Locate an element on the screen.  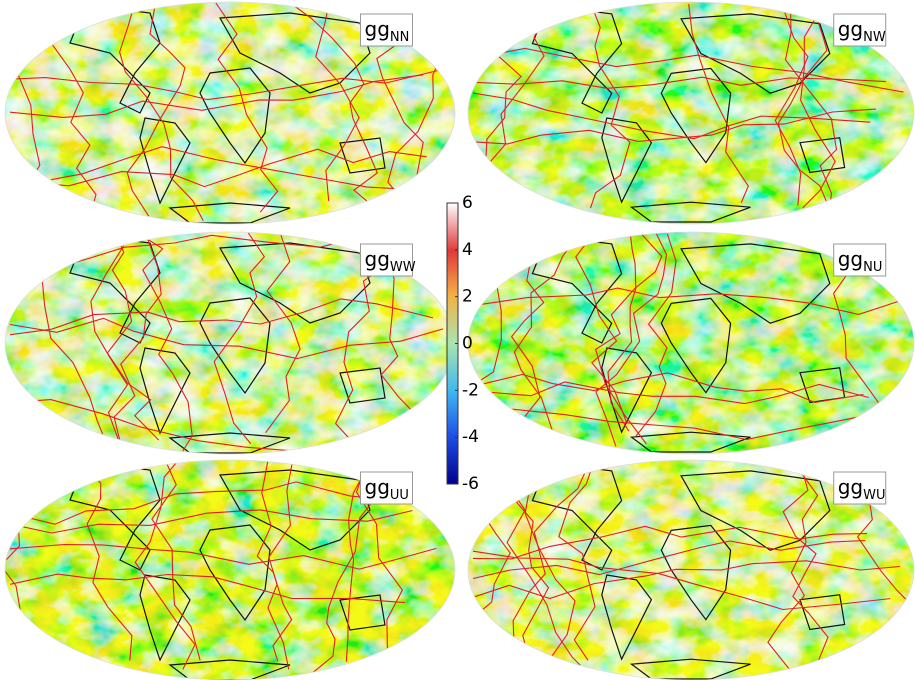
panel-label: ggNW is located at coordinates (862, 31).